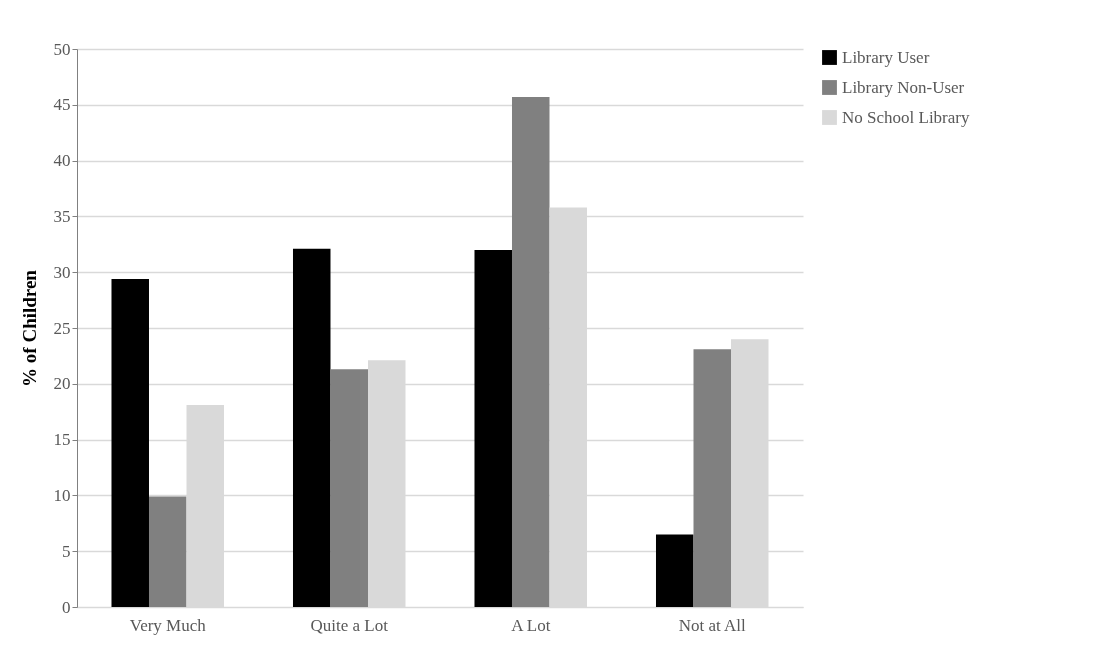  What do you see at coordinates (531, 625) in the screenshot?
I see `x-tick-label: A Lot` at bounding box center [531, 625].